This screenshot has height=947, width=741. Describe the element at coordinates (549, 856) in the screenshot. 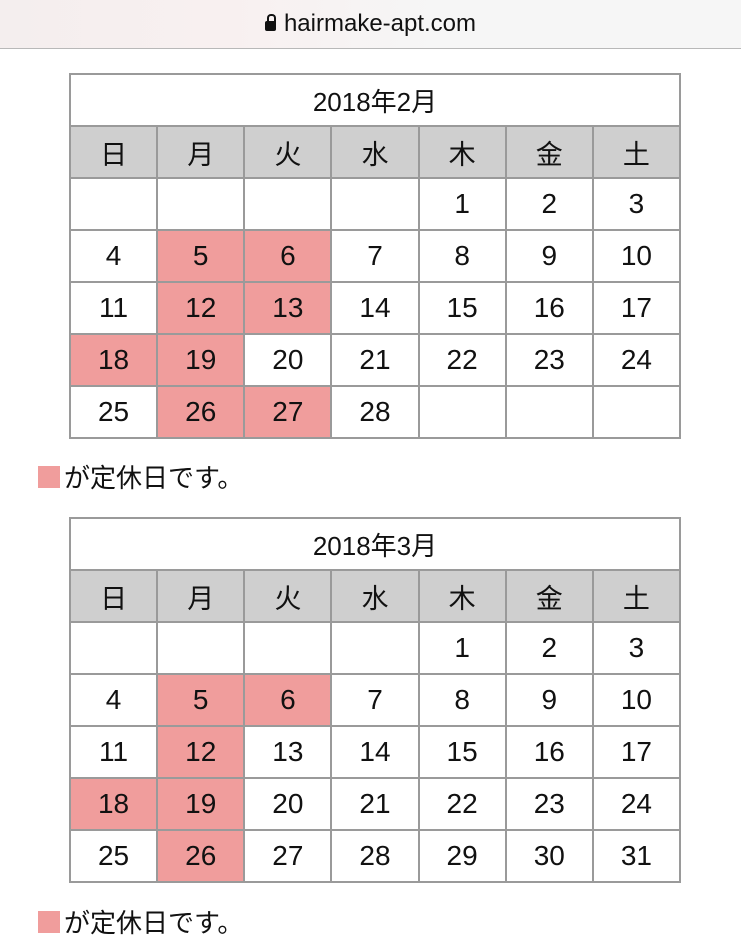

I see `day-cell: 30` at that location.